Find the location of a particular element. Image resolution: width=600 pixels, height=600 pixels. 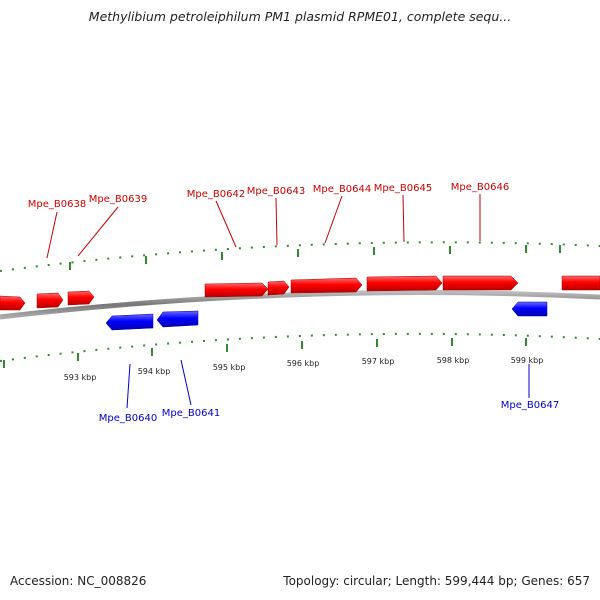

forward-strand-genes is located at coordinates (300, 293).